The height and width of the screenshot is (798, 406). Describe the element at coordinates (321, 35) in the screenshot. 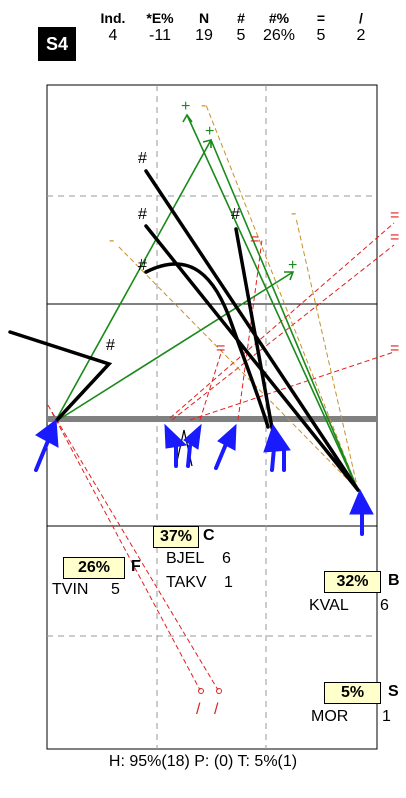

I see `stat-equals-value: 5` at that location.